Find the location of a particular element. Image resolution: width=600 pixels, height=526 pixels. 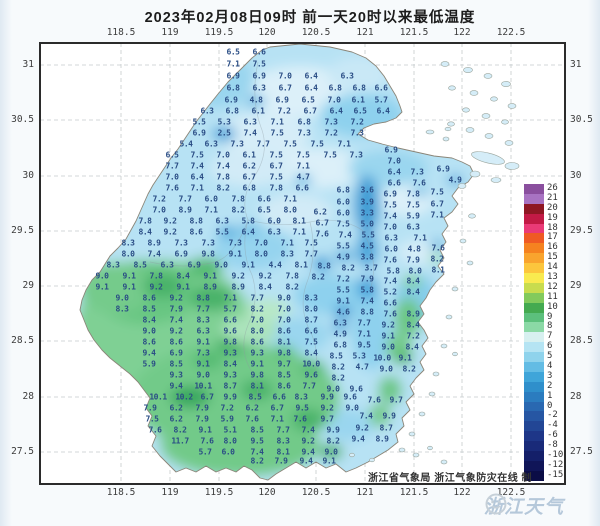

station-temp: 7.9 is located at coordinates (202, 408).